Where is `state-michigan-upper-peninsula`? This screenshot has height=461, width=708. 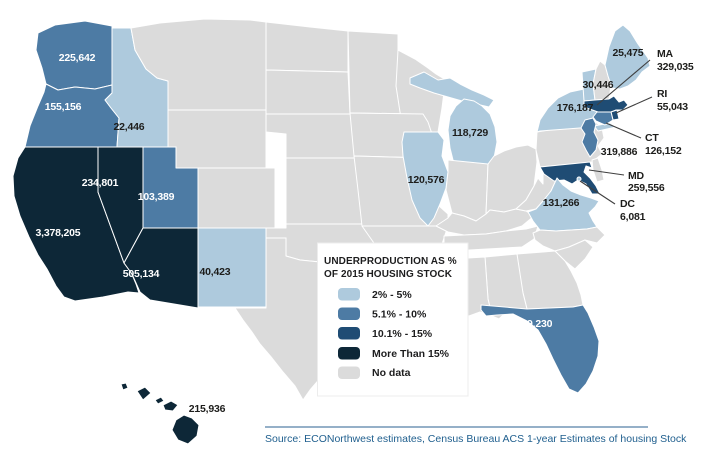
state-michigan-upper-peninsula is located at coordinates (452, 89).